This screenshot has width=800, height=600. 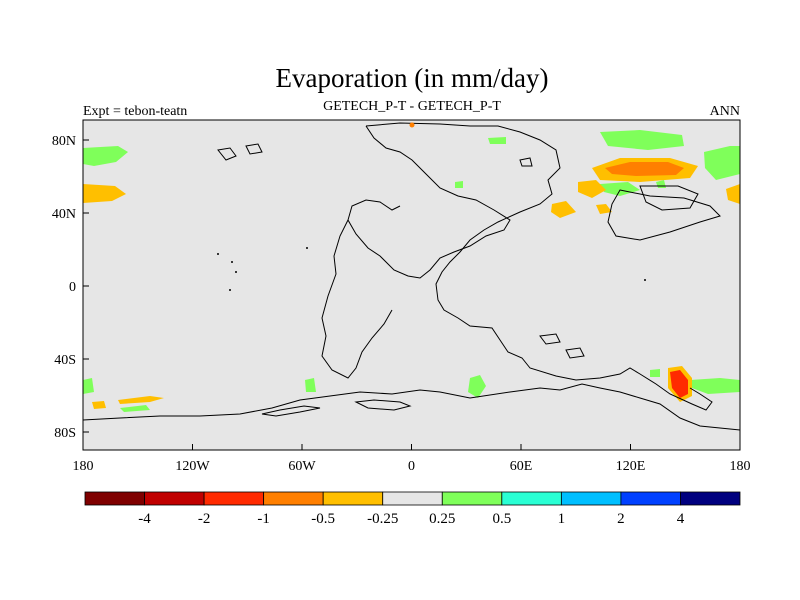 What do you see at coordinates (65, 433) in the screenshot?
I see `y-tick-label: 80S` at bounding box center [65, 433].